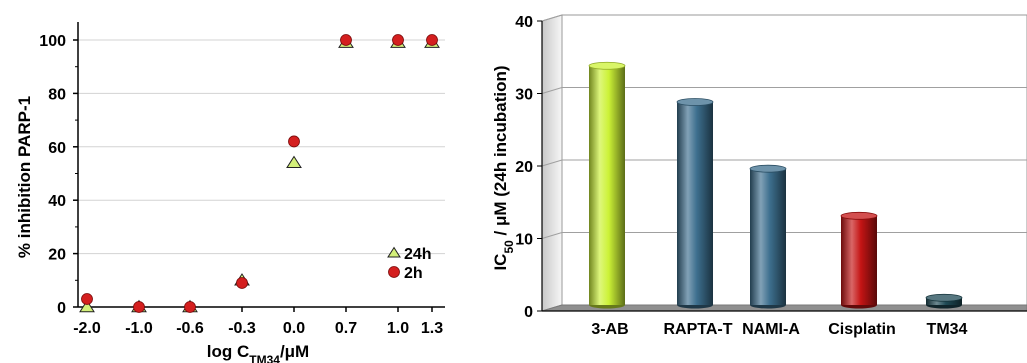 This screenshot has height=363, width=1027. What do you see at coordinates (771, 329) in the screenshot?
I see `category-label: NAMI-A` at bounding box center [771, 329].